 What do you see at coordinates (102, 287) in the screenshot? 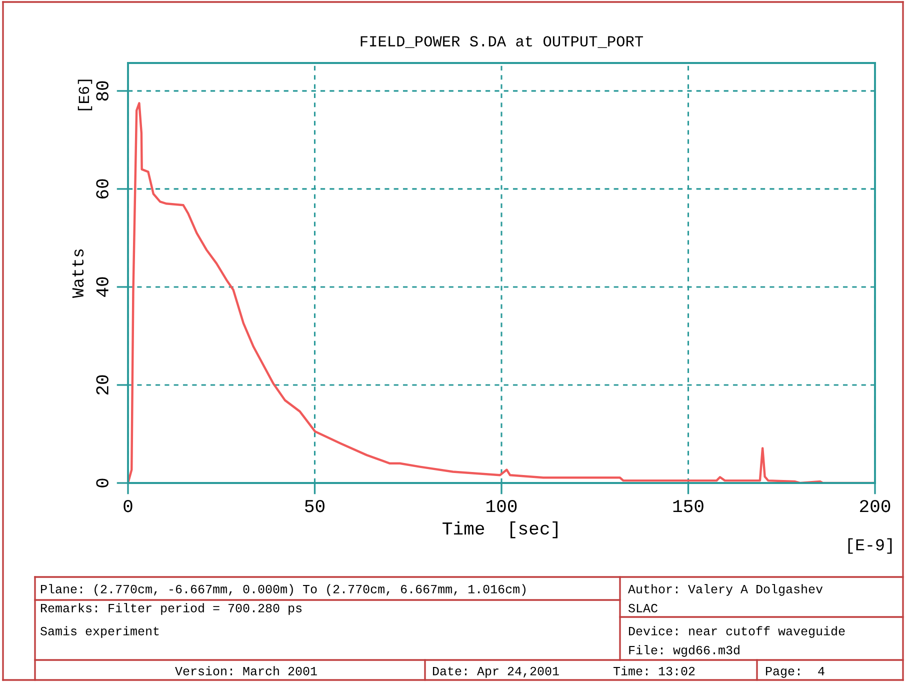
I see `y-tick-label: 40` at bounding box center [102, 287].